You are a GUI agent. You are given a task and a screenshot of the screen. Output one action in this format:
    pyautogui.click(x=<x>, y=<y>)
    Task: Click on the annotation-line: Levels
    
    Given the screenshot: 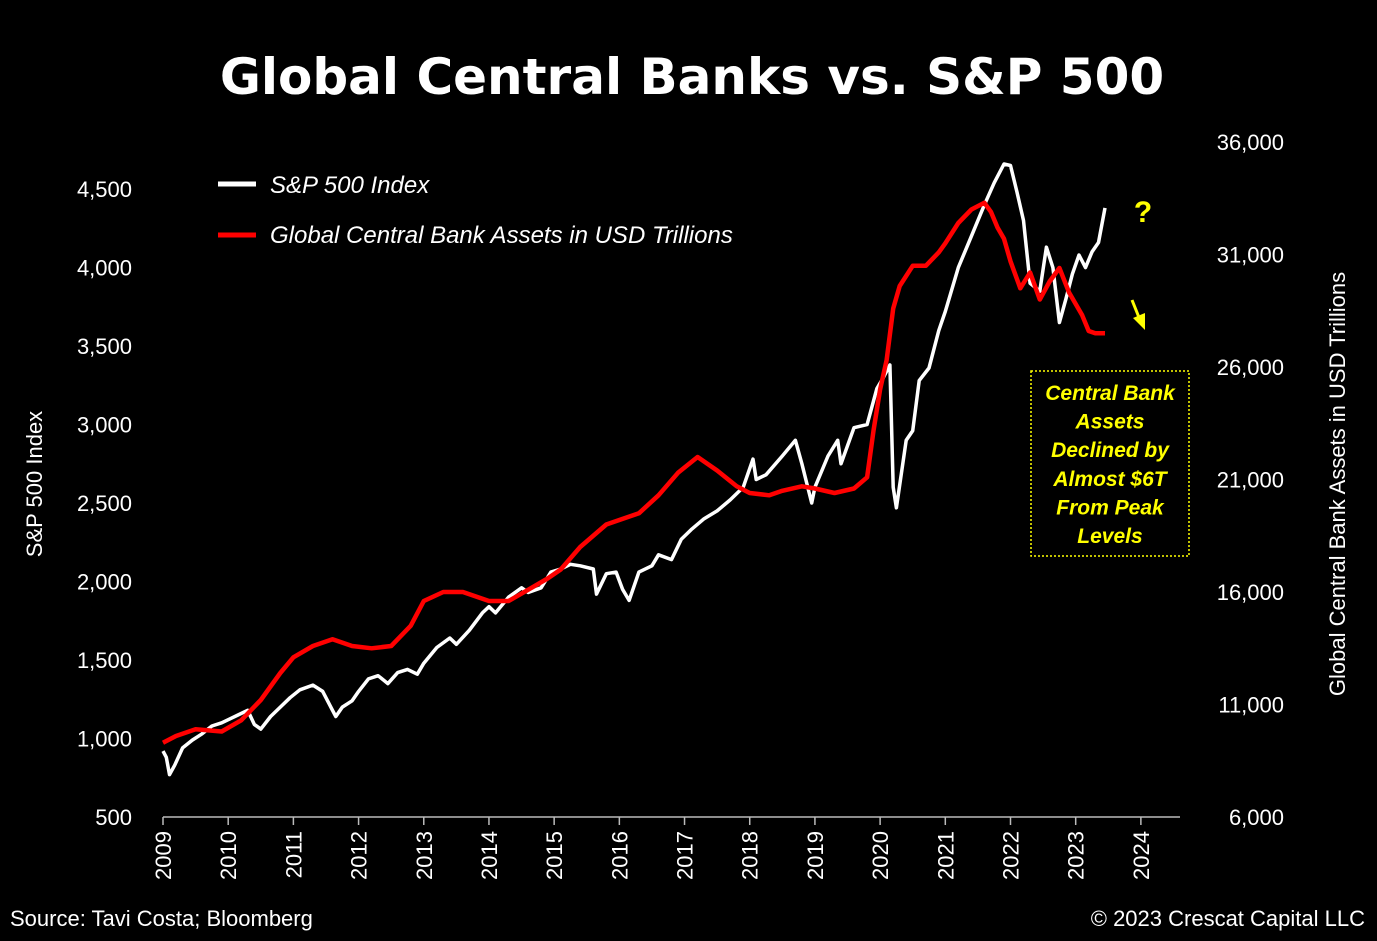 What is the action you would take?
    pyautogui.click(x=1109, y=536)
    